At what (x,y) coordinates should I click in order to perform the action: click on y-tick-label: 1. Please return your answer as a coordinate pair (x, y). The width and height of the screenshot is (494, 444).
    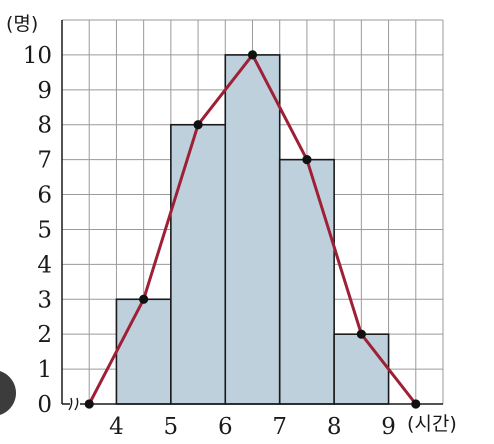
    Looking at the image, I should click on (44, 370).